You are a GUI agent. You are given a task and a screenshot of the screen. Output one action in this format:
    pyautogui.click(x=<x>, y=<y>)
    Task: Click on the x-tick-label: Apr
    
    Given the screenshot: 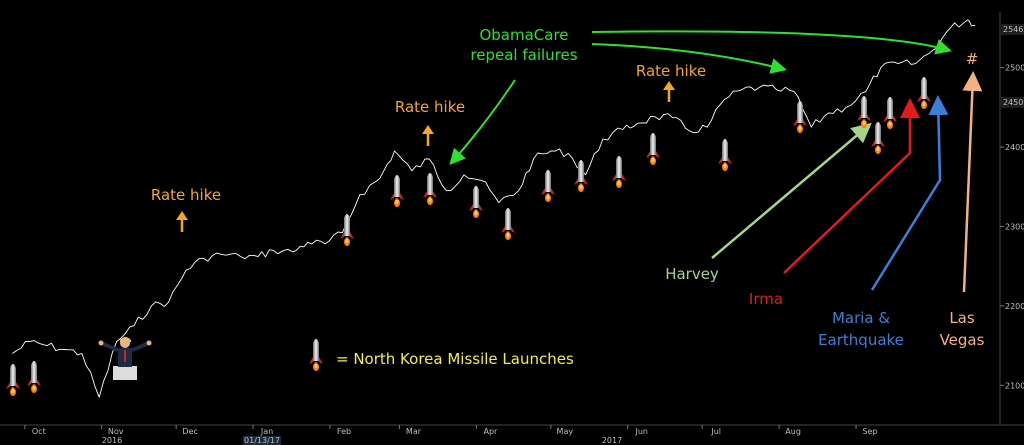 What is the action you would take?
    pyautogui.click(x=490, y=431)
    